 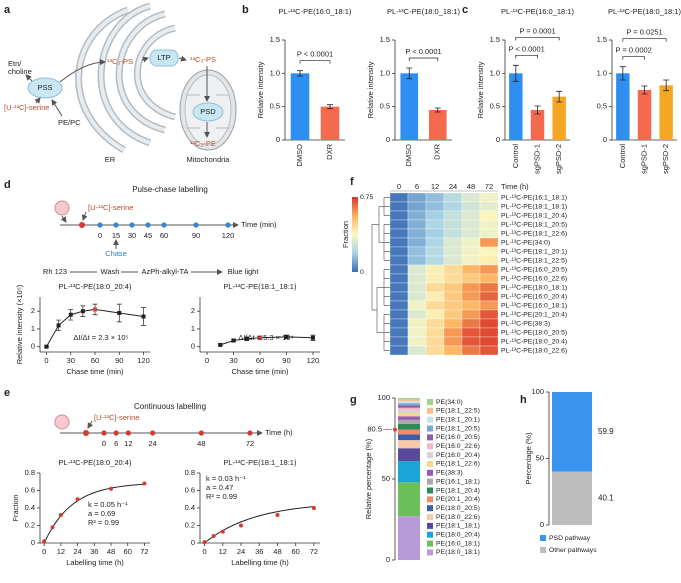 I want to click on pulse-dot, so click(x=82, y=225).